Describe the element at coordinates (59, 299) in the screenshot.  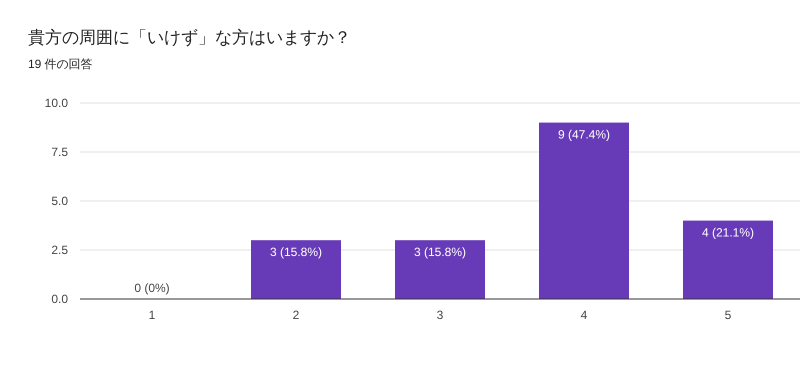
I see `y-tick-label: 0.0` at that location.